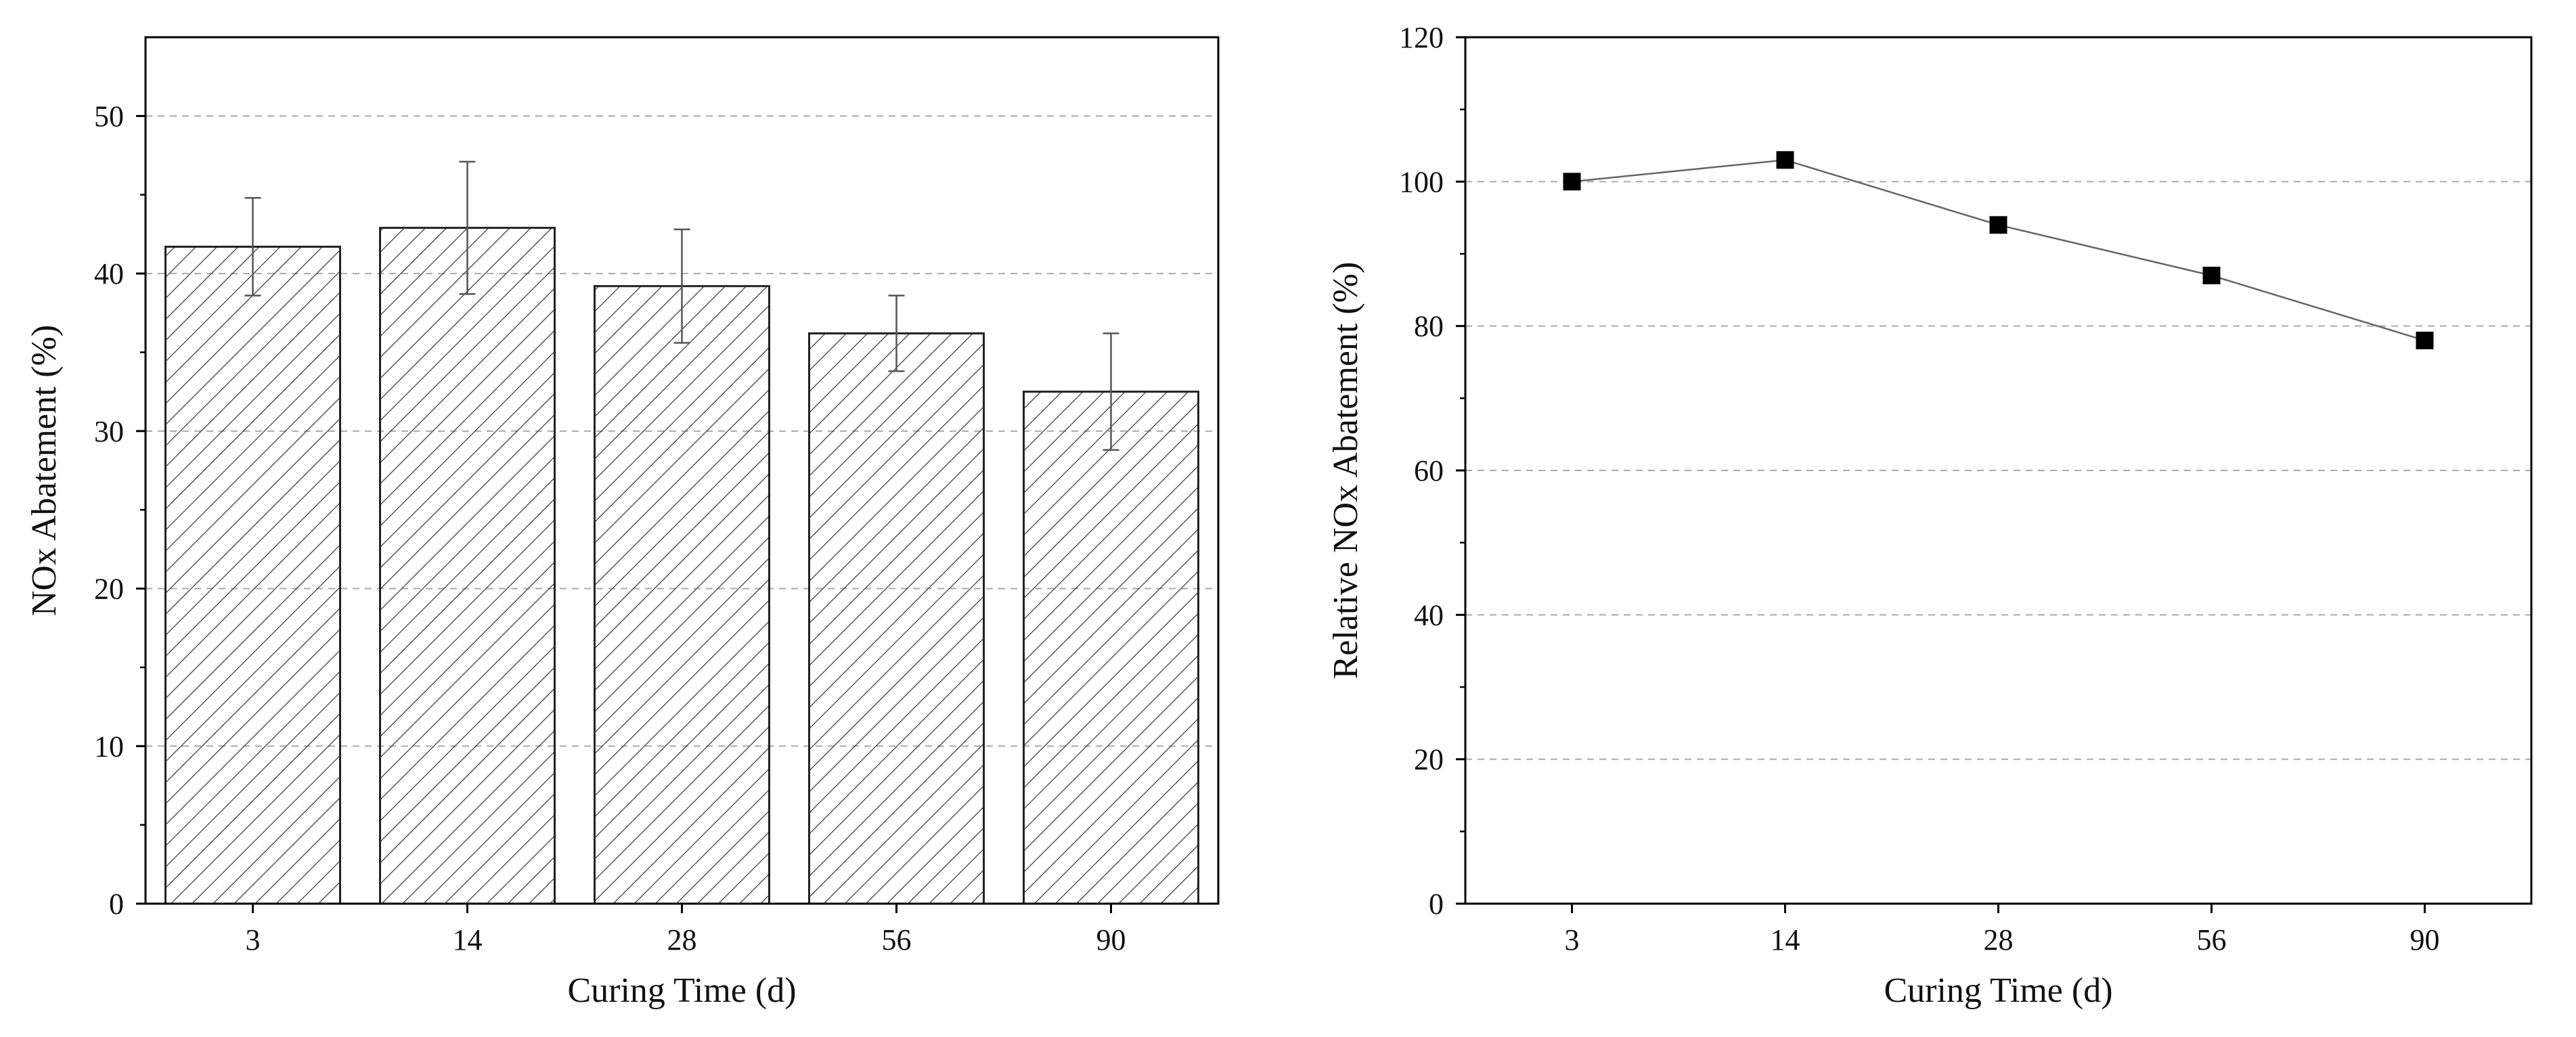 Image resolution: width=2576 pixels, height=1037 pixels. What do you see at coordinates (1429, 470) in the screenshot?
I see `y-tick-label: 60` at bounding box center [1429, 470].